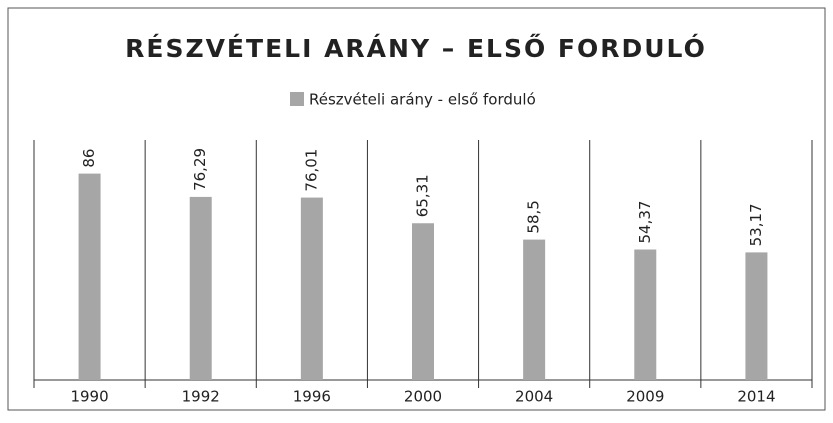 The width and height of the screenshot is (833, 423). I want to click on chart-title: RÉSZVÉTELI ARÁNY – ELSŐ FORDULÓ, so click(416, 48).